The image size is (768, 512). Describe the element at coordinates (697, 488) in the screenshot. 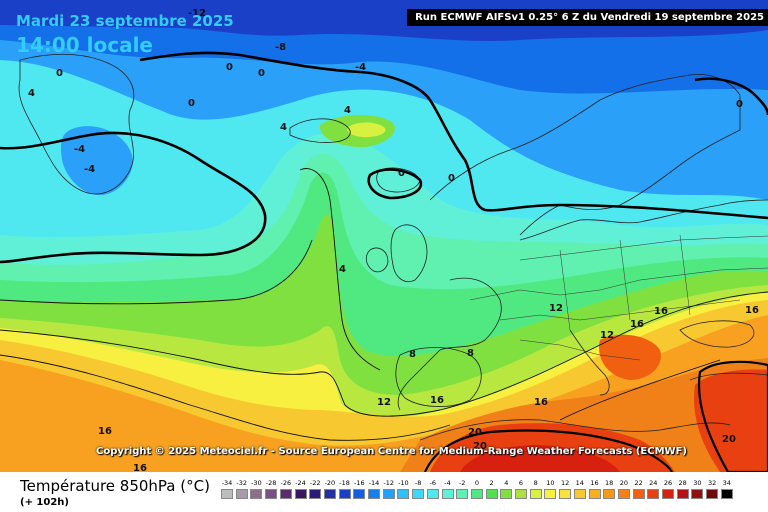

I see `legend-cell: 30` at that location.